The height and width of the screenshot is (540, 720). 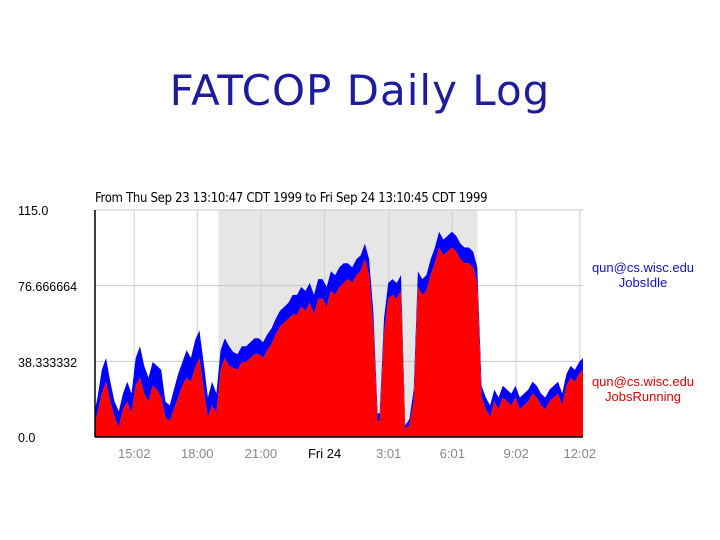 What do you see at coordinates (48, 287) in the screenshot?
I see `y-tick-label: 76.666664` at bounding box center [48, 287].